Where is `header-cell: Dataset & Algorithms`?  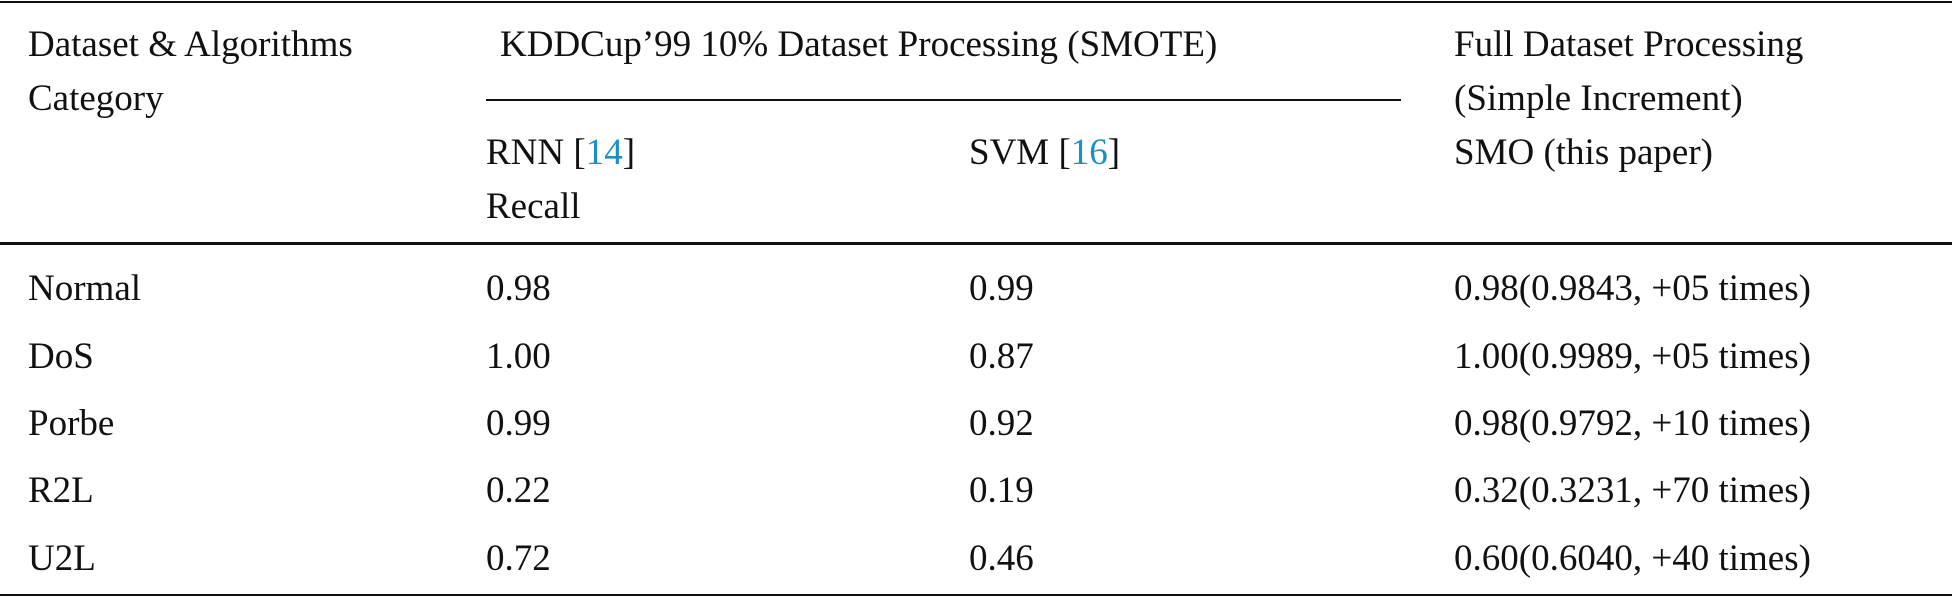 header-cell: Dataset & Algorithms is located at coordinates (190, 44).